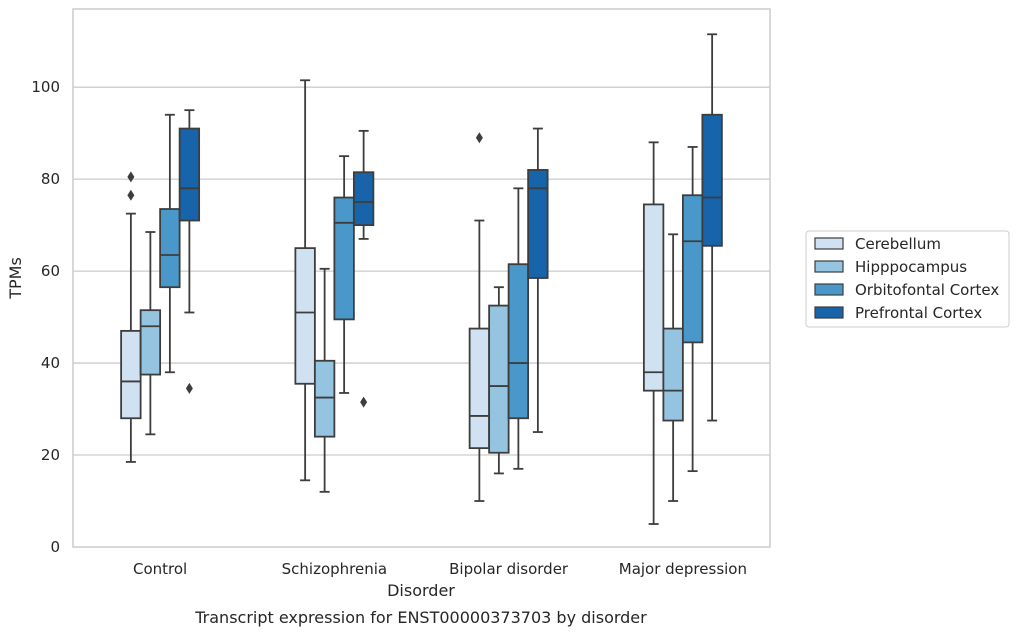 Image resolution: width=1018 pixels, height=634 pixels. What do you see at coordinates (421, 590) in the screenshot?
I see `x-axis-label: Disorder` at bounding box center [421, 590].